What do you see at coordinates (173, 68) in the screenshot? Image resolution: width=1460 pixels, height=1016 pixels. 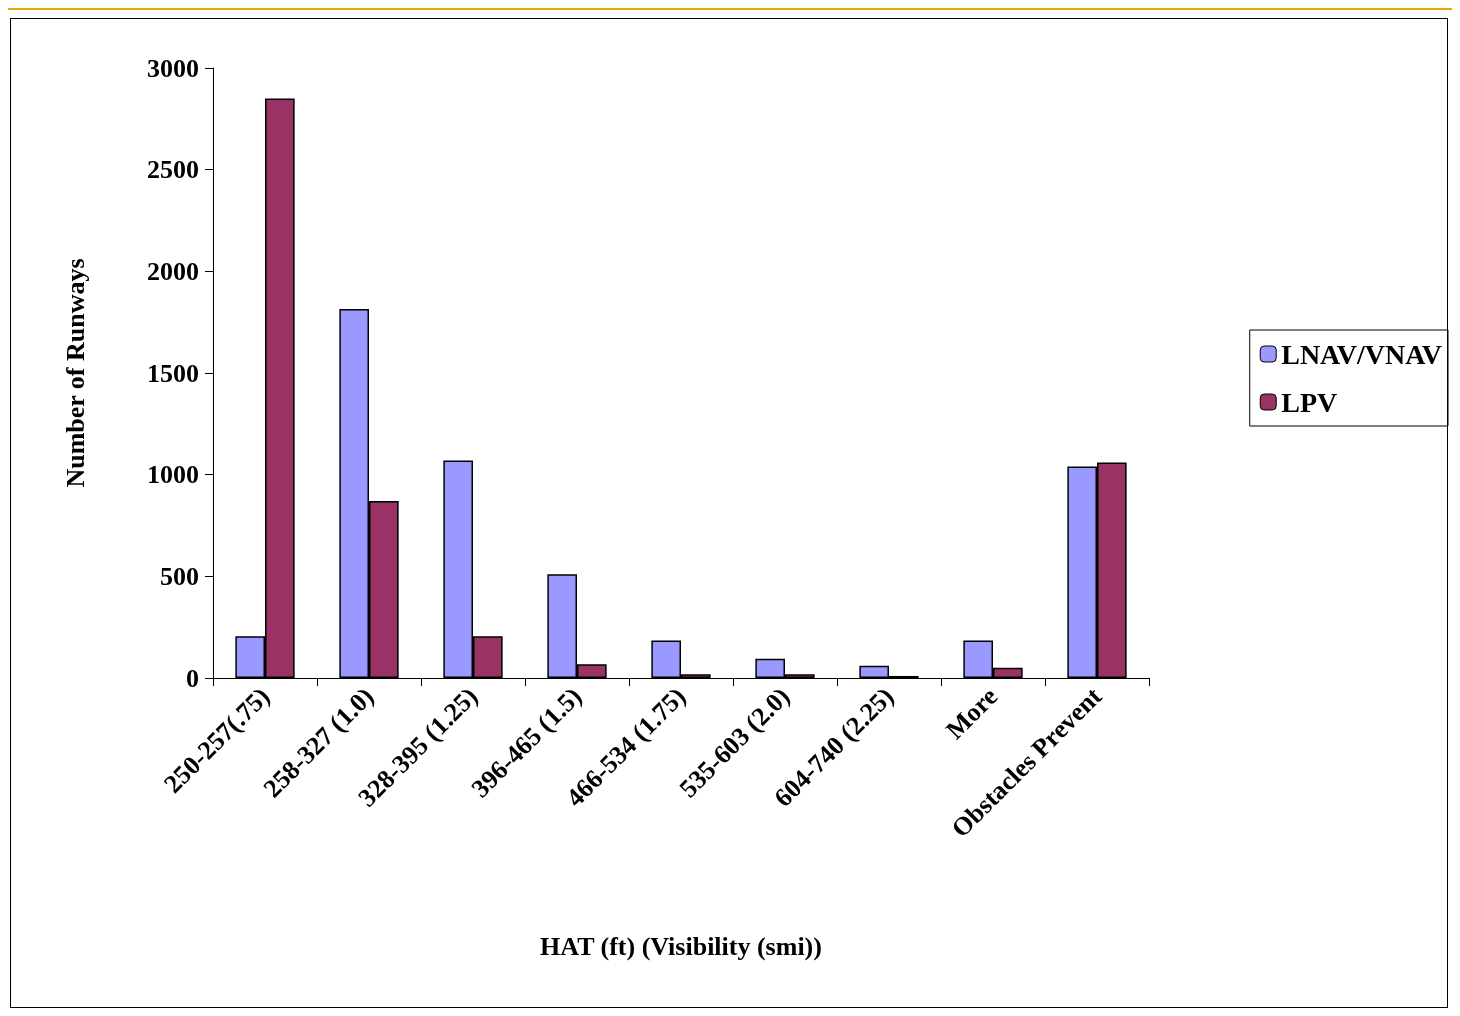 I see `y-tick-label: 3000` at bounding box center [173, 68].